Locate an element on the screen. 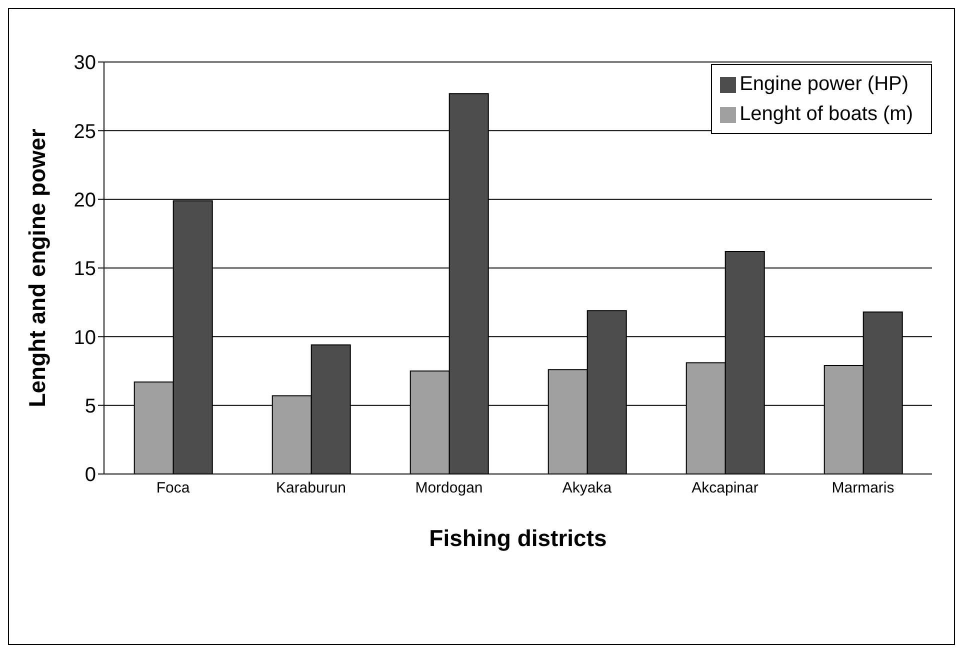 The height and width of the screenshot is (657, 967). x-tick-label: Karaburun is located at coordinates (311, 488).